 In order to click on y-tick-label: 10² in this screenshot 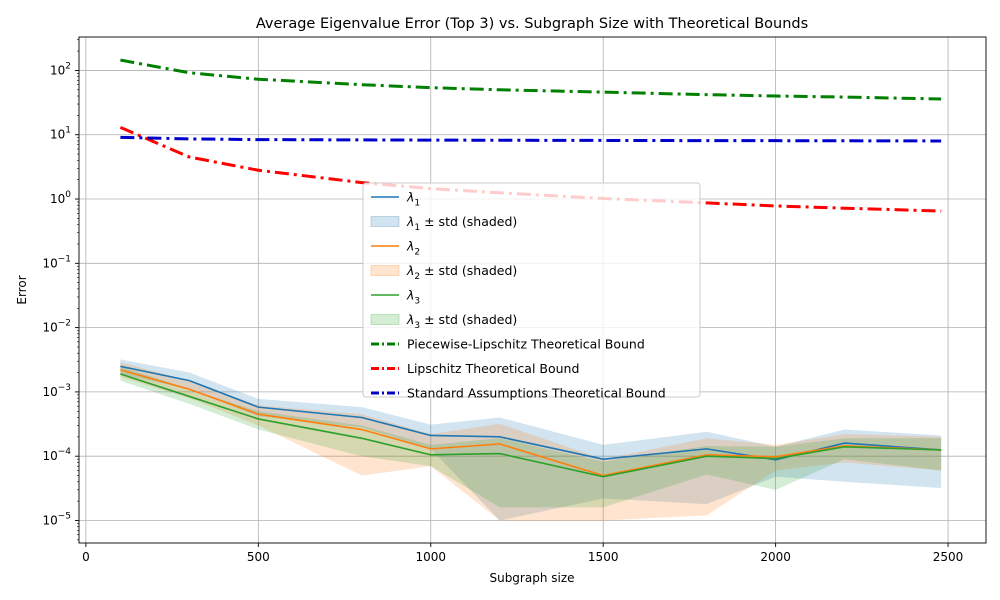, I will do `click(60, 69)`.